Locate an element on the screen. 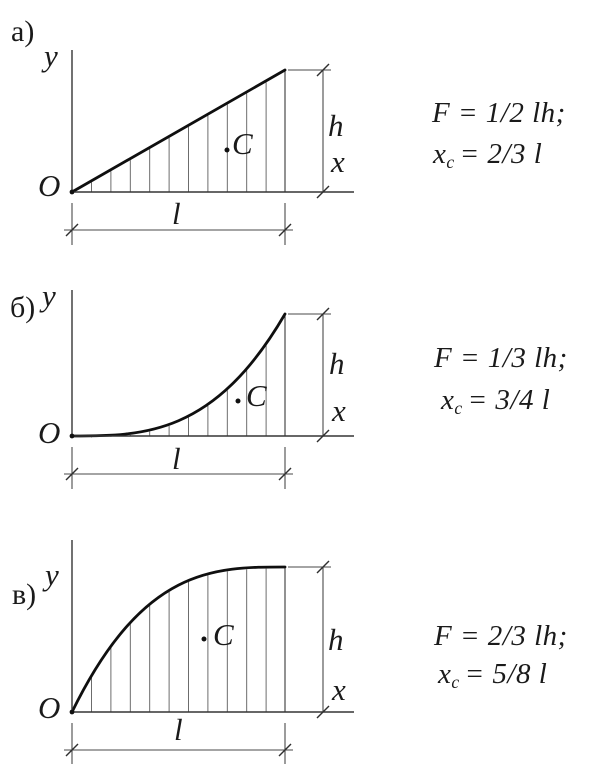 The image size is (600, 768). diagram-a-triangle is located at coordinates (209, 147).